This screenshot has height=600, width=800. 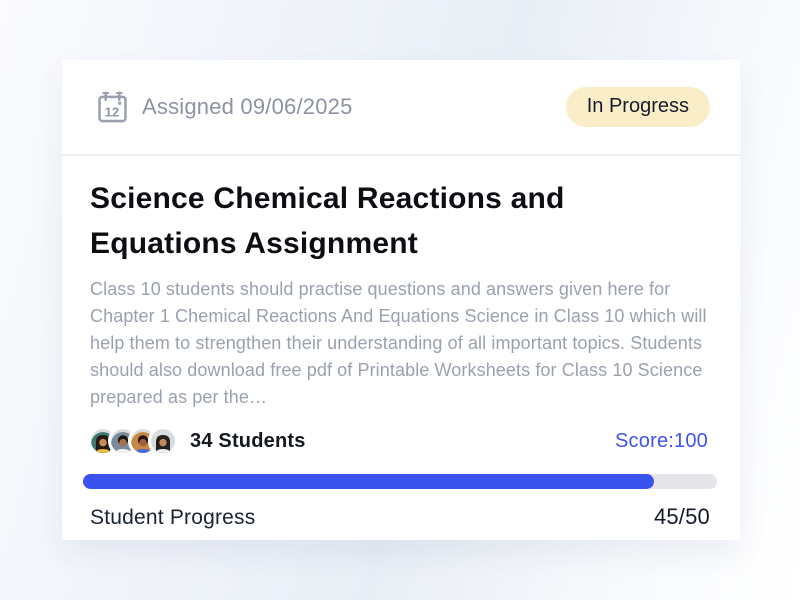 What do you see at coordinates (368, 481) in the screenshot?
I see `progress-fill` at bounding box center [368, 481].